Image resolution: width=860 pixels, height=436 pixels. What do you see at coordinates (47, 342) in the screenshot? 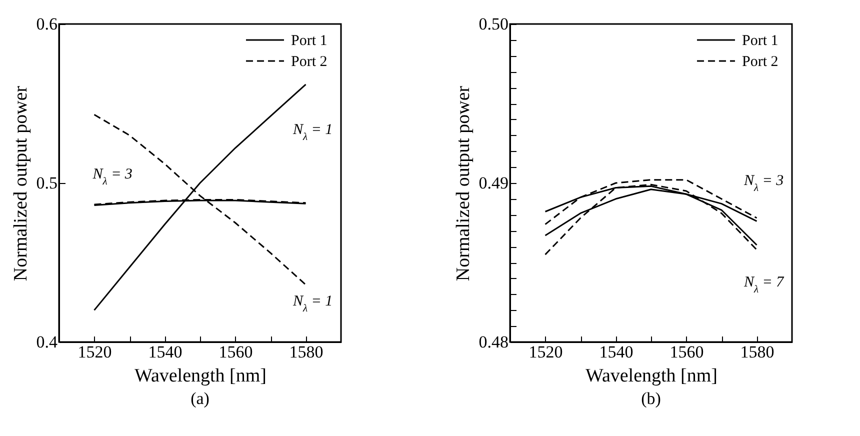
I see `y-tick-label: 0.4` at bounding box center [47, 342].